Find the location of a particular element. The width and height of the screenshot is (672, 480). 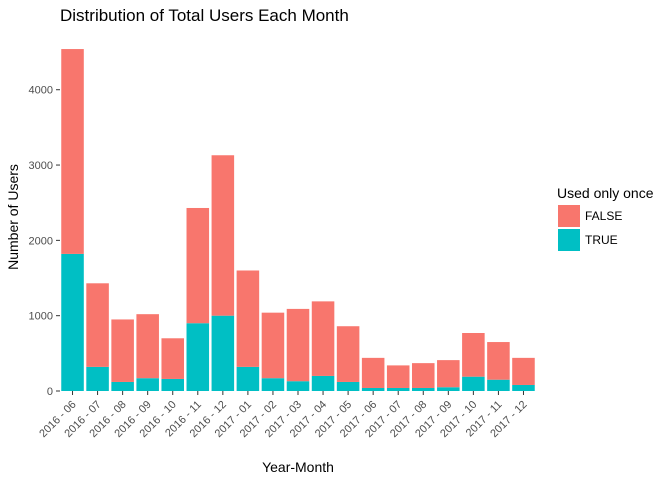

y-tick-label: 0 is located at coordinates (50, 392).